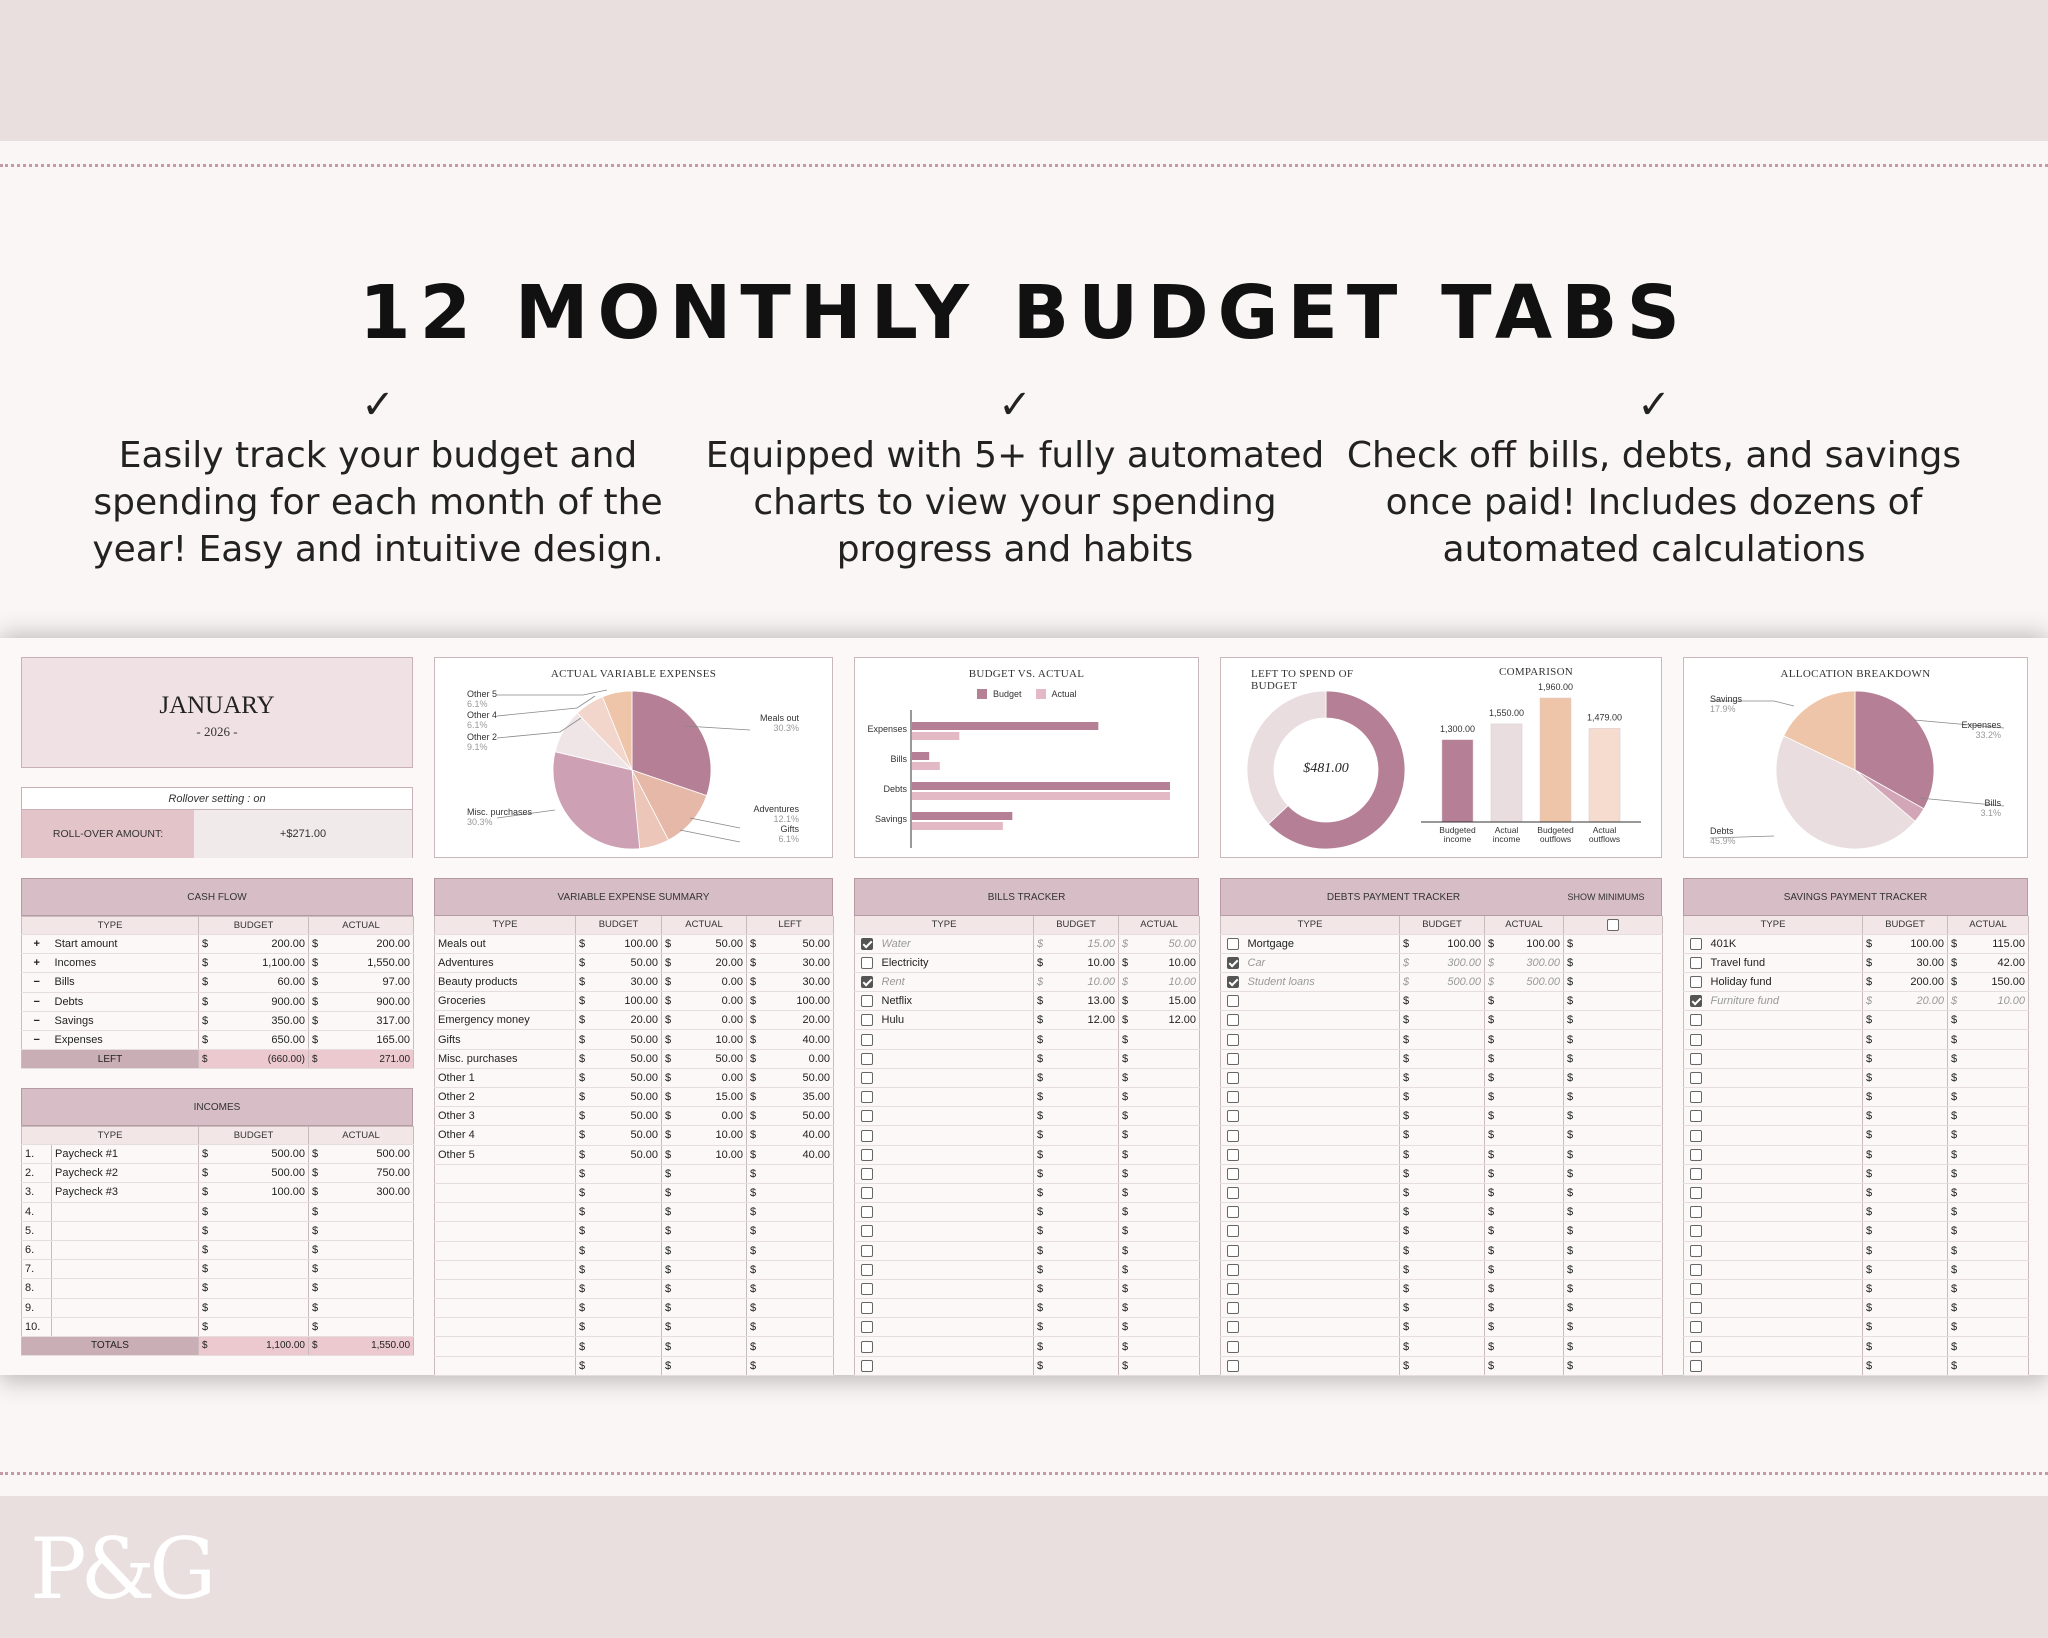 This screenshot has height=1638, width=2048. Describe the element at coordinates (125, 1173) in the screenshot. I see `row-type: Paycheck #2` at that location.